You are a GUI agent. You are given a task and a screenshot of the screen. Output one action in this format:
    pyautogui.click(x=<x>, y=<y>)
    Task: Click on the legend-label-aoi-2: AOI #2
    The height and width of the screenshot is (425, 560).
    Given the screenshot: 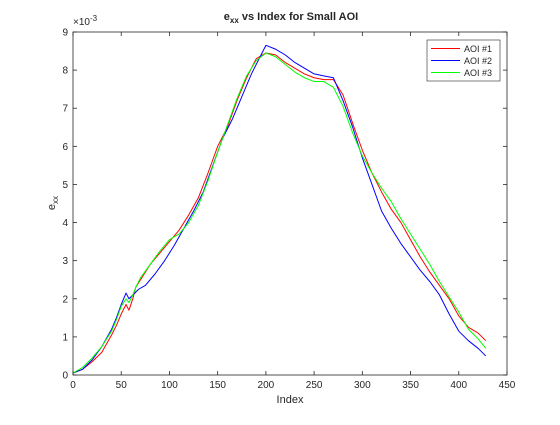 What is the action you would take?
    pyautogui.click(x=478, y=61)
    